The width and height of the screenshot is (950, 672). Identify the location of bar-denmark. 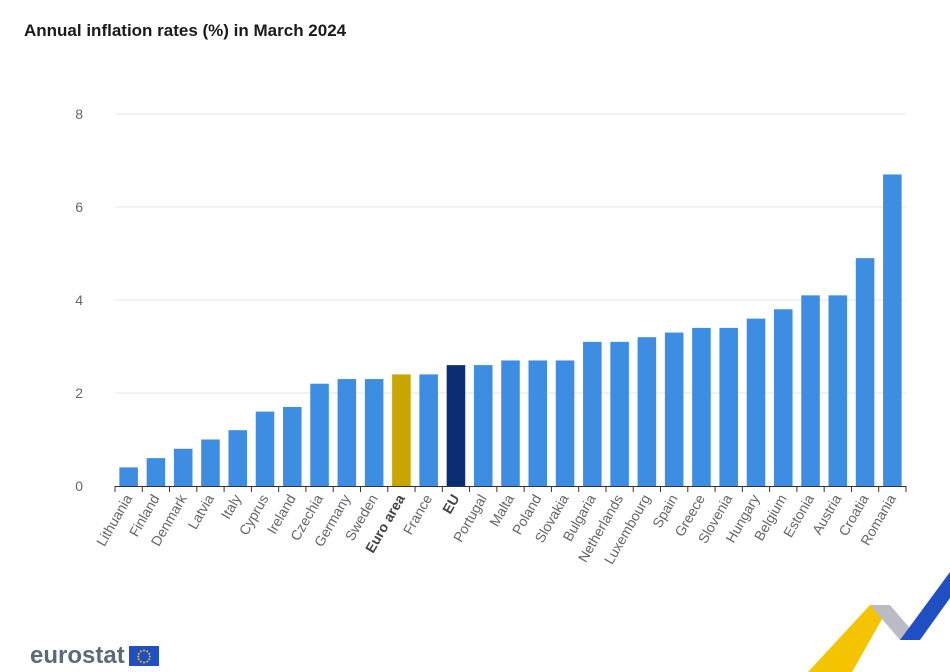
(183, 467).